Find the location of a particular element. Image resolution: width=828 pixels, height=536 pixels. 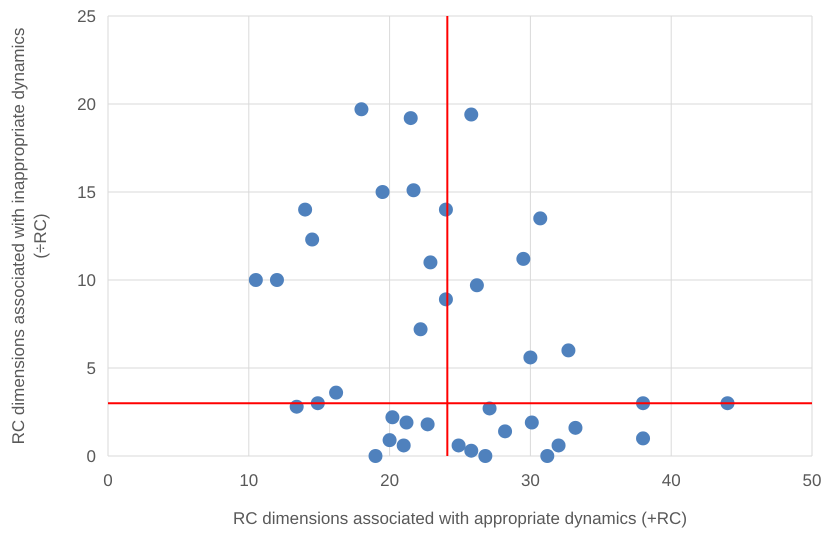

y-tick-label: 15 is located at coordinates (86, 192).